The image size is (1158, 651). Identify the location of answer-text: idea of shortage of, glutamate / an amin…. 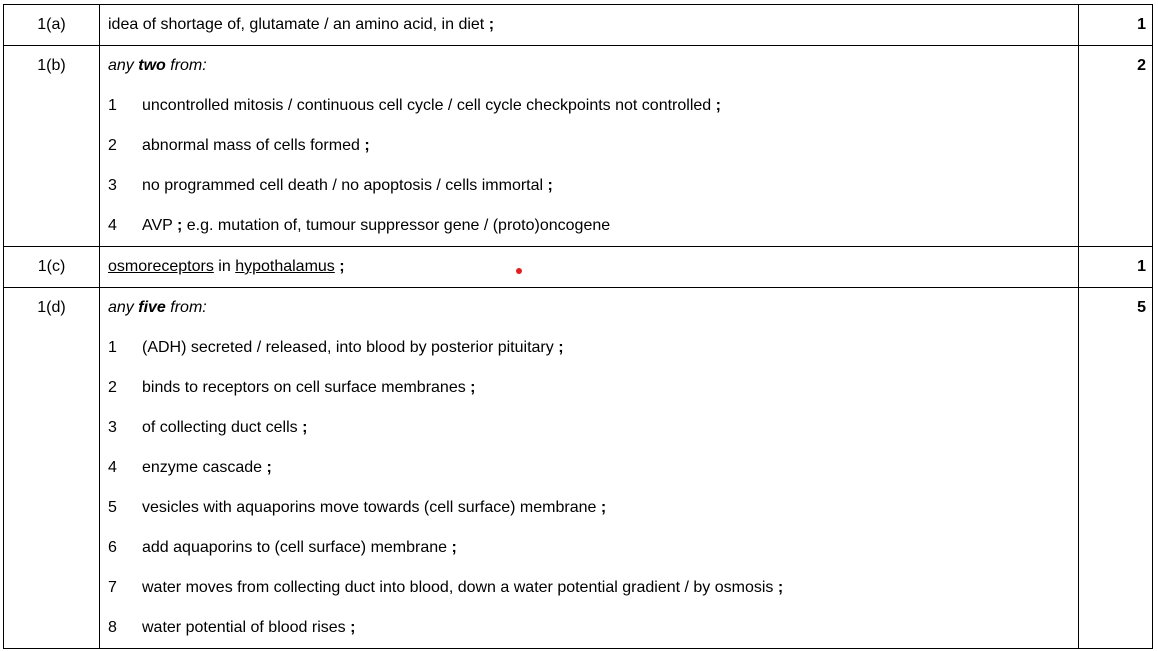
(296, 24).